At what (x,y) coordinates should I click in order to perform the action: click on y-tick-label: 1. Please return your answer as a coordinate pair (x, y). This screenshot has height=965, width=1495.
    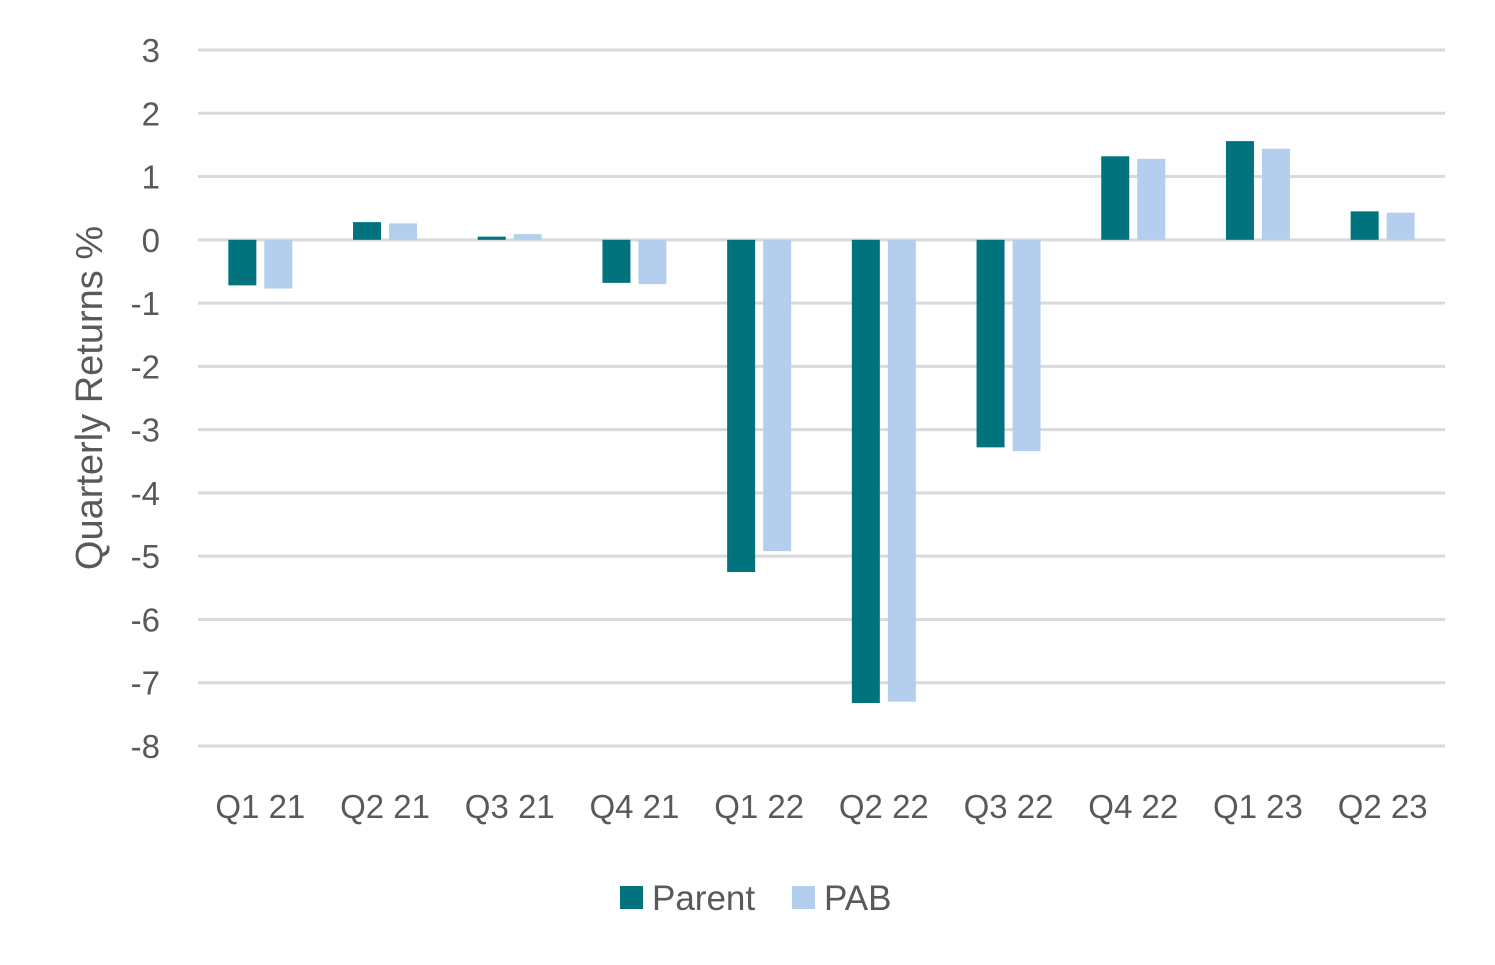
    Looking at the image, I should click on (151, 177).